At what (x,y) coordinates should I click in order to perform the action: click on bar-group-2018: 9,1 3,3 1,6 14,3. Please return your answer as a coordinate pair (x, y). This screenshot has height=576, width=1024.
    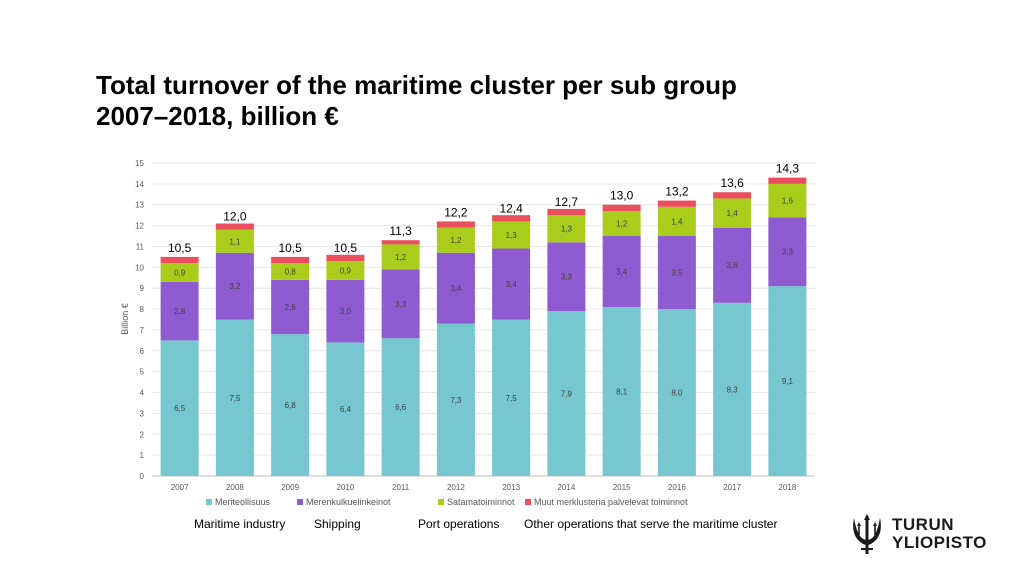
    Looking at the image, I should click on (787, 319).